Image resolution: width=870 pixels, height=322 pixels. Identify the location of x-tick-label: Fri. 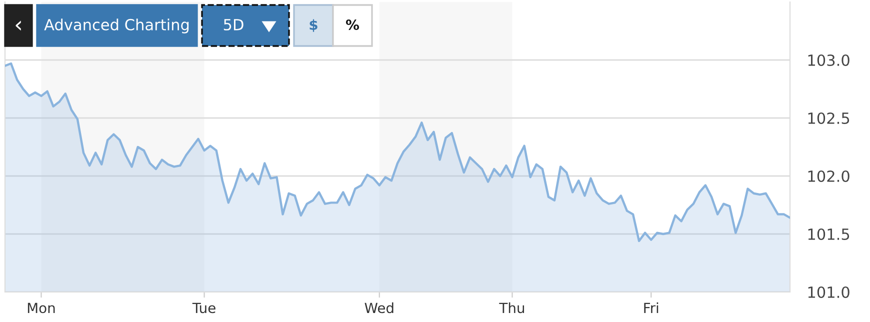
(651, 307).